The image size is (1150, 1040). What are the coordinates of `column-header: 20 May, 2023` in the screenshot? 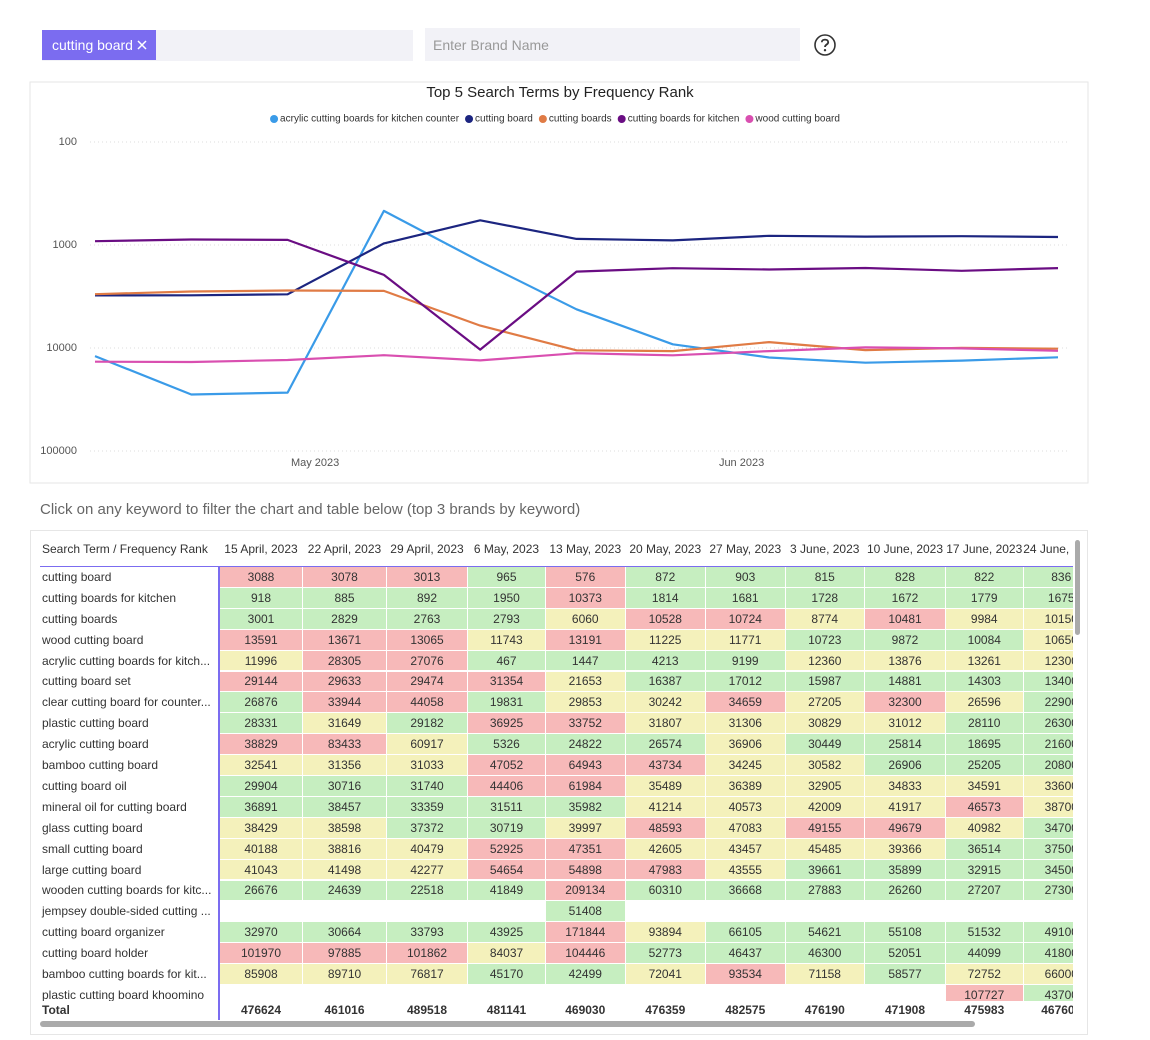 It's located at (665, 549).